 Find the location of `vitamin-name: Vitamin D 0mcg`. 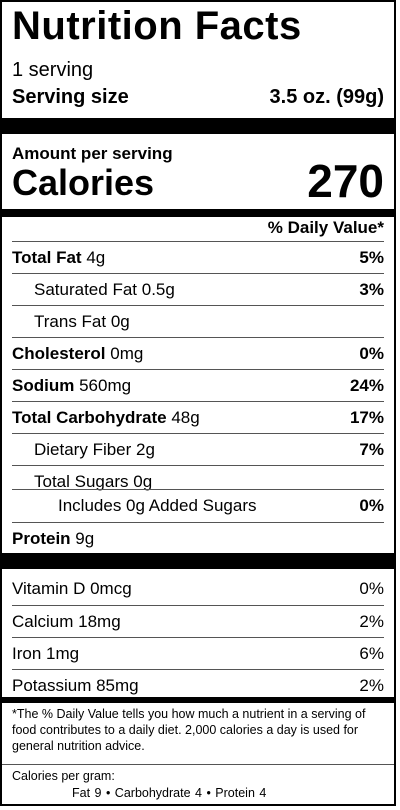

vitamin-name: Vitamin D 0mcg is located at coordinates (72, 588).